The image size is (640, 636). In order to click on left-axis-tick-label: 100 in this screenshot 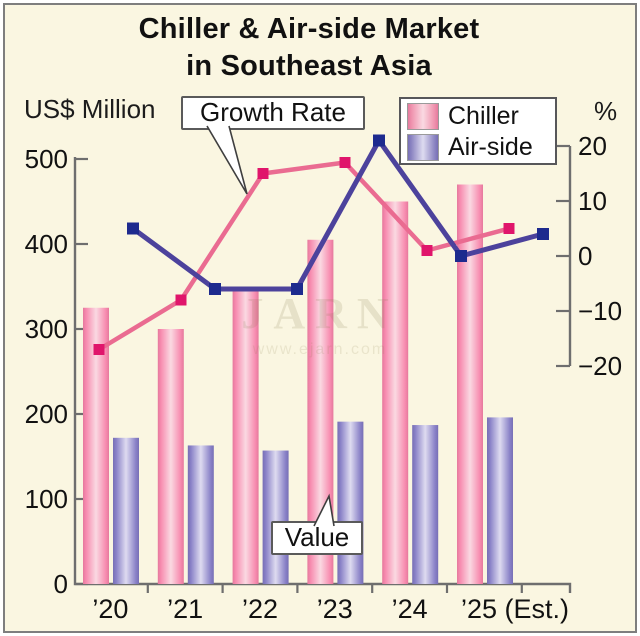, I will do `click(46, 499)`.